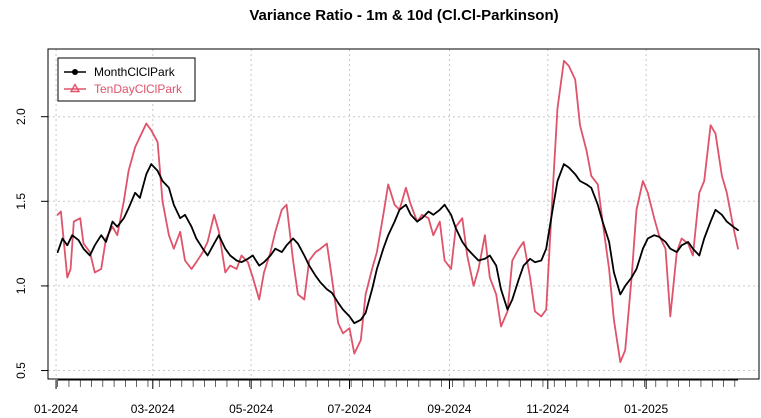  What do you see at coordinates (21, 201) in the screenshot?
I see `y-tick-label: 1.5` at bounding box center [21, 201].